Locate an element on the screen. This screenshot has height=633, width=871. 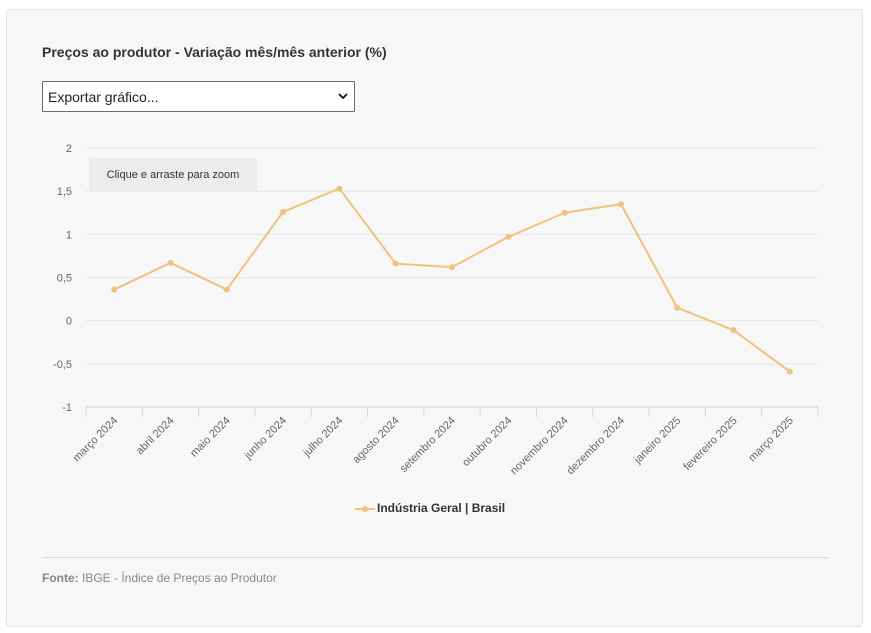
y-tick-label: 0,5 is located at coordinates (64, 279).